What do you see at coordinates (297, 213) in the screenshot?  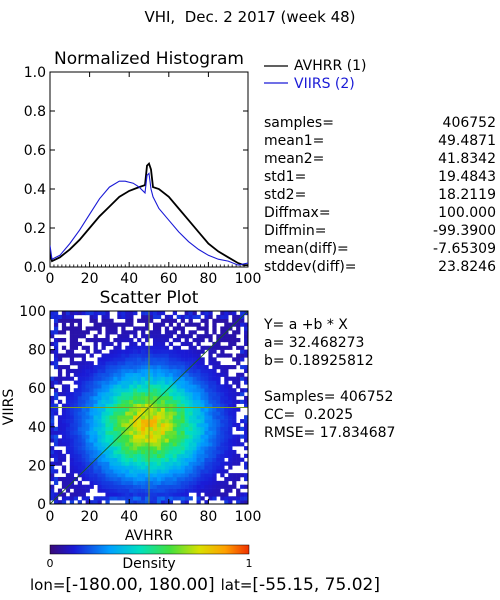 I see `stat-label-diffmax: Diffmax=` at bounding box center [297, 213].